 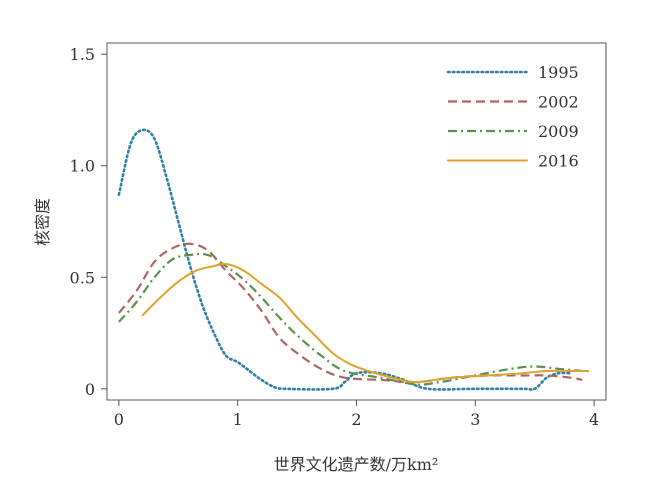 I want to click on legend-label-2009: 2009, so click(x=558, y=131).